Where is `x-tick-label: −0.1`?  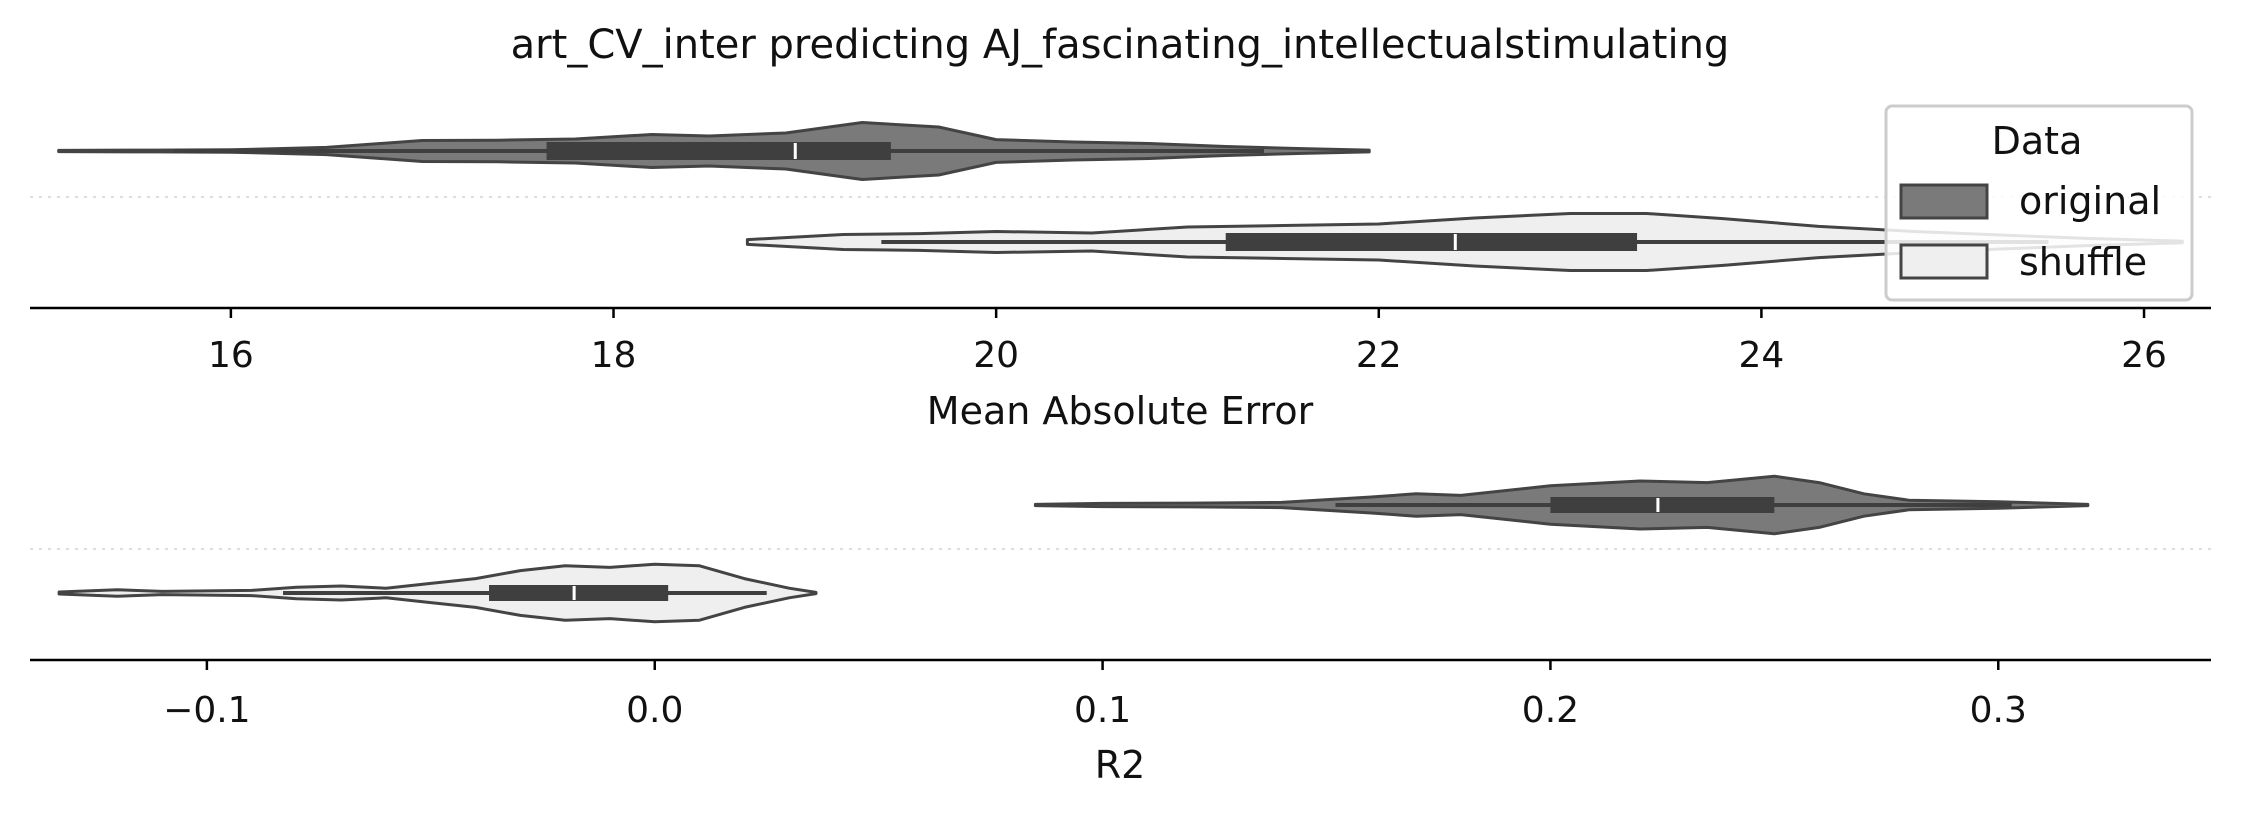 x-tick-label: −0.1 is located at coordinates (206, 710).